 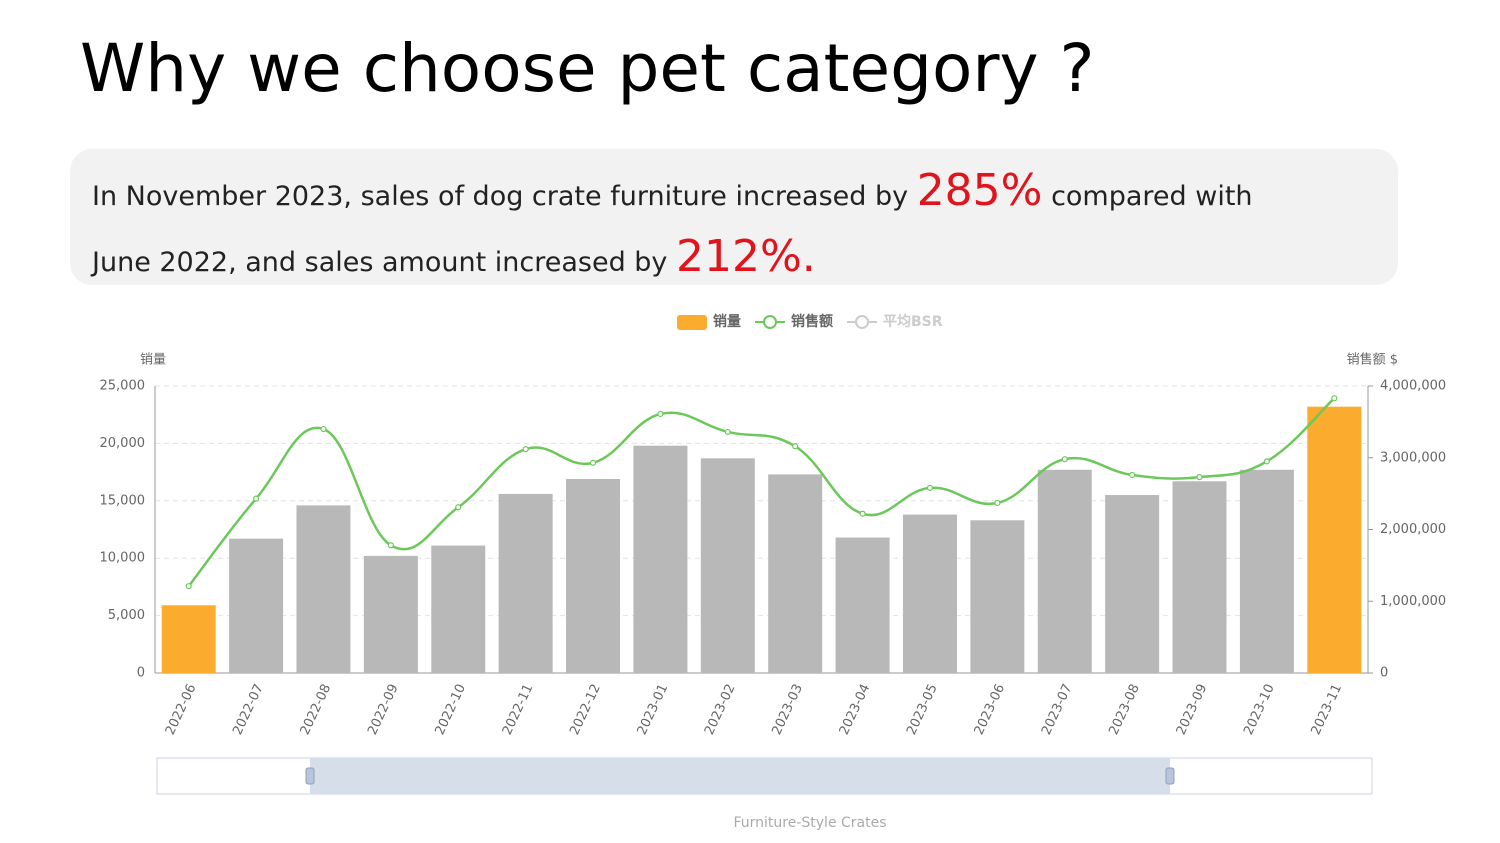 What do you see at coordinates (316, 710) in the screenshot?
I see `x-tick-label: 2022-08` at bounding box center [316, 710].